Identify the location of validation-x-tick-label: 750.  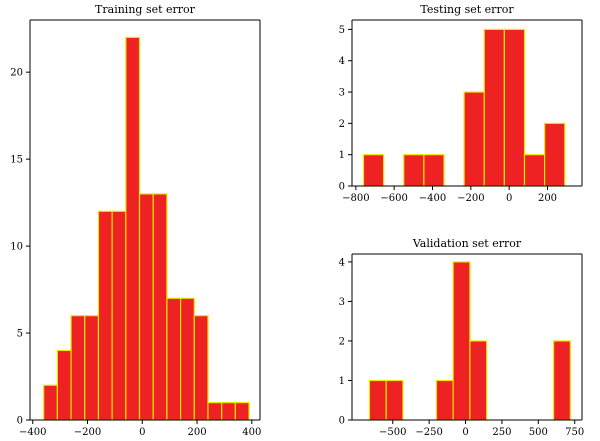
(574, 432).